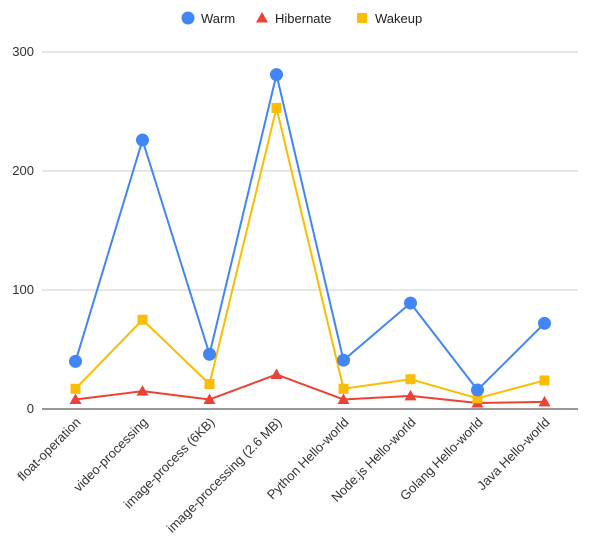 The image size is (593, 538). Describe the element at coordinates (23, 230) in the screenshot. I see `y-axis: 0 100 200 300` at that location.